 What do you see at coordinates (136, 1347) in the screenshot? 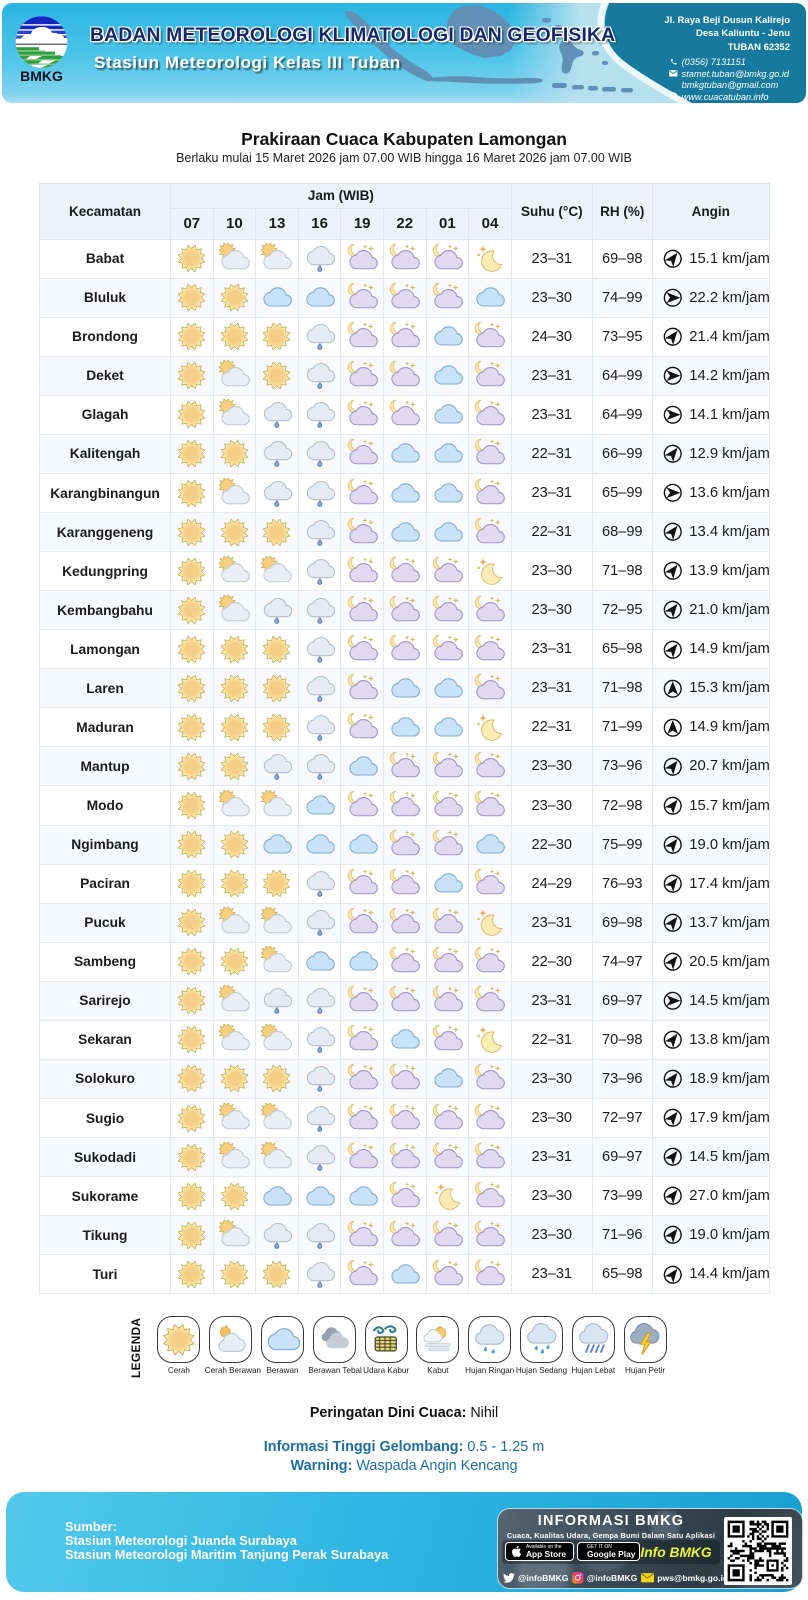
I see `svg-text: LEGENDA` at bounding box center [136, 1347].